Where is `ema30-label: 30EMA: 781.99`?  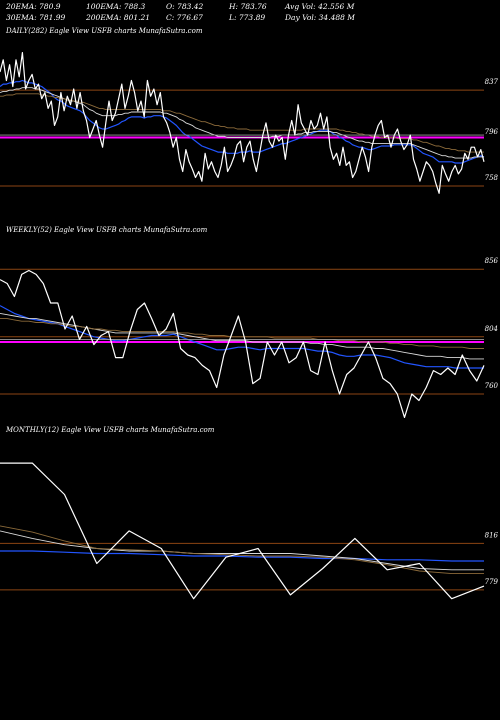 ema30-label: 30EMA: 781.99 is located at coordinates (36, 17).